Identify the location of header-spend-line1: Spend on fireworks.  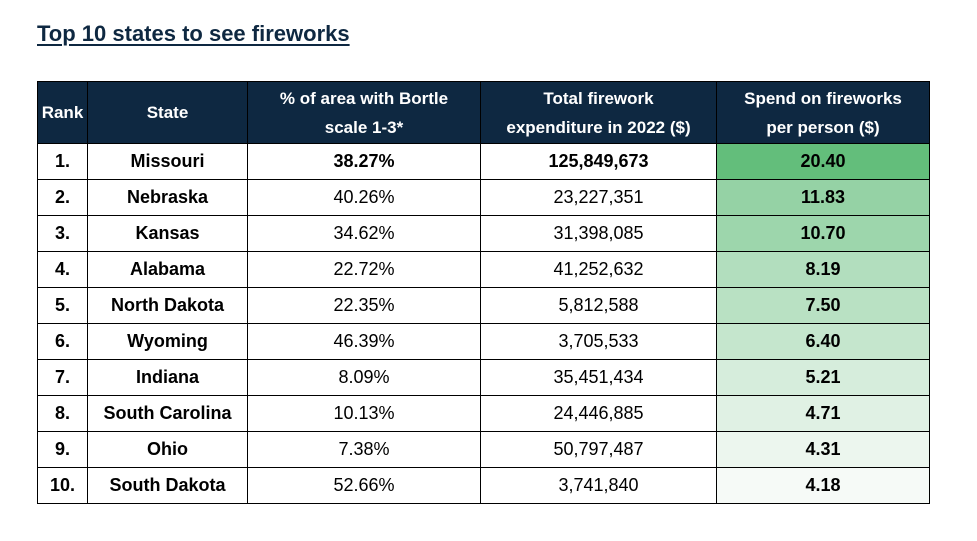
(823, 98).